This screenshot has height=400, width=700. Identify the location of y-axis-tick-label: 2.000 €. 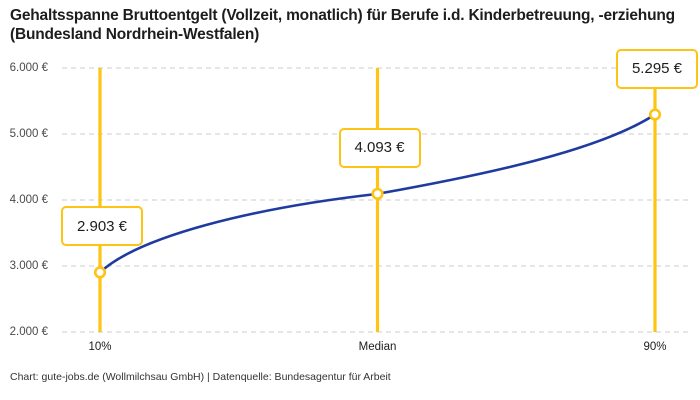
(28, 332).